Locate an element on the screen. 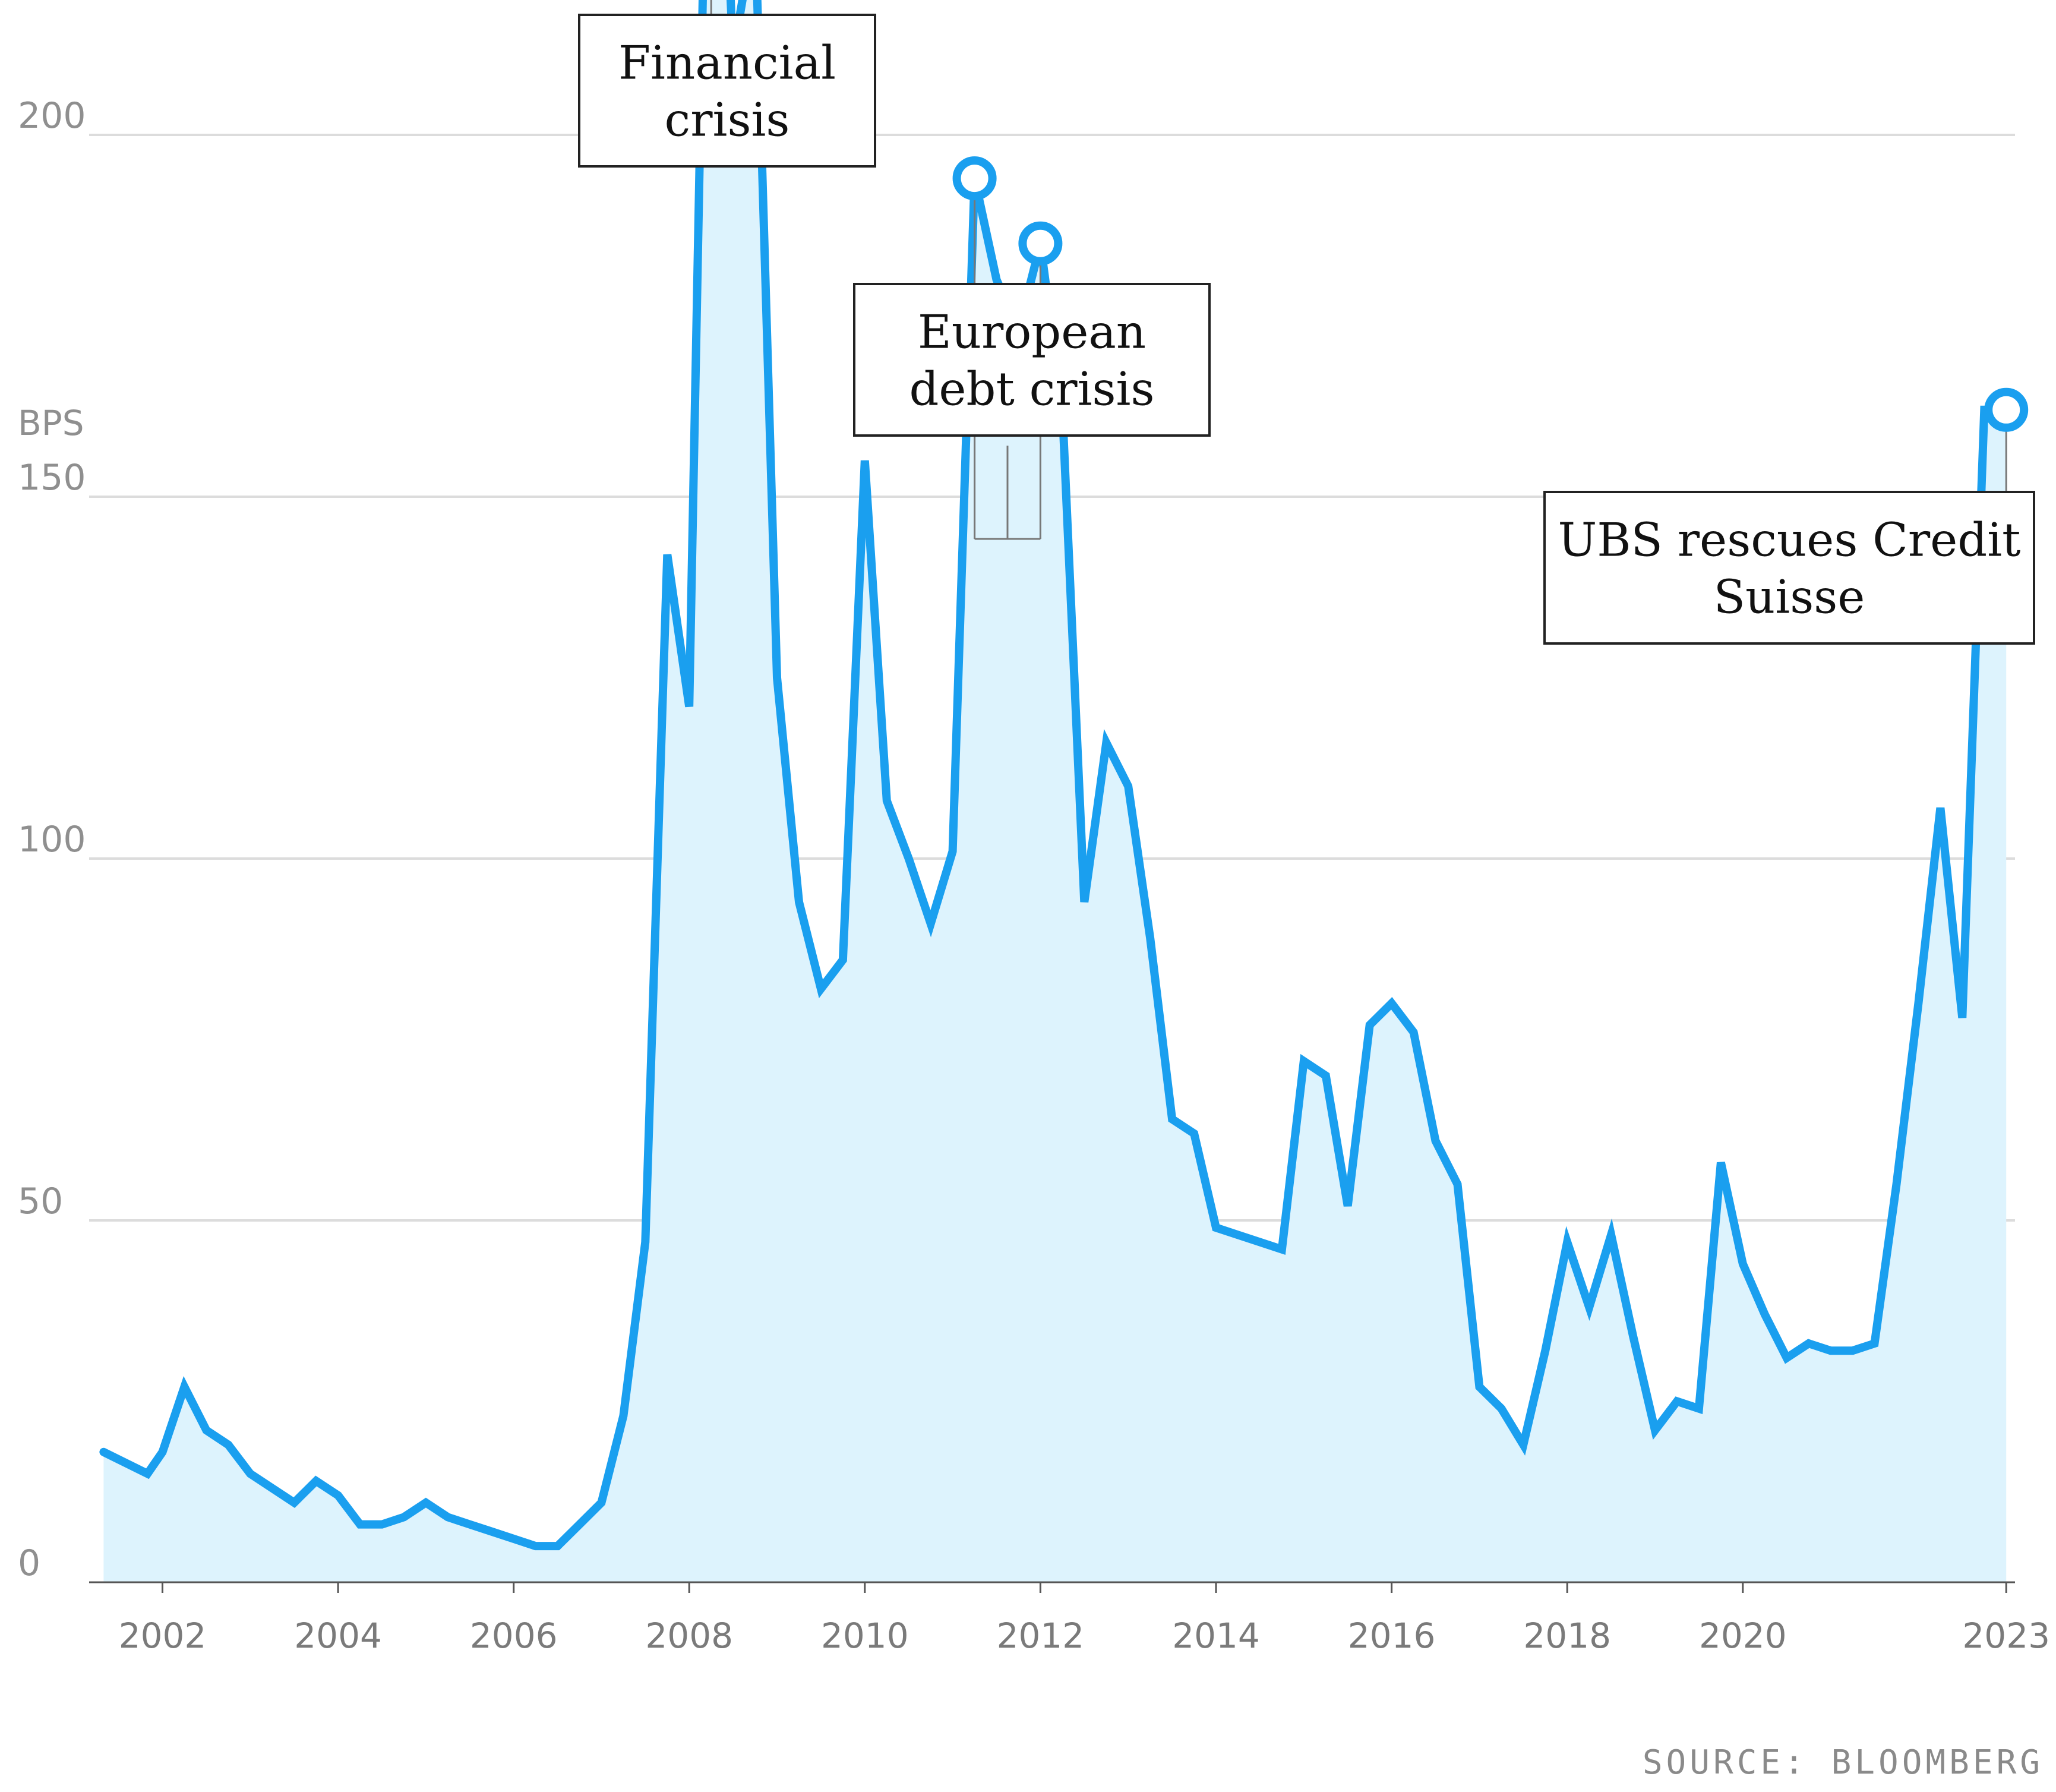 The image size is (2056, 1792). annotation-text-line: crisis is located at coordinates (727, 120).